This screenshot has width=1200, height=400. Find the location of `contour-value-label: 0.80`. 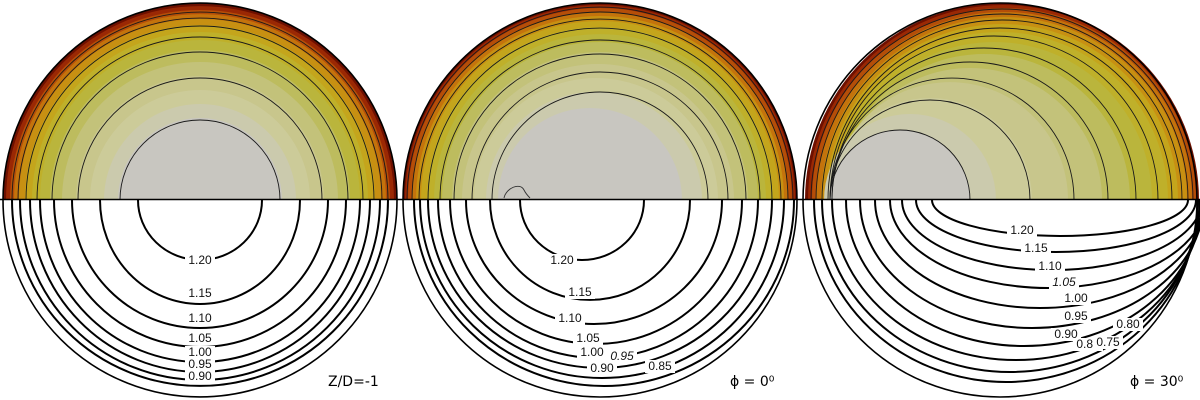

contour-value-label: 0.80 is located at coordinates (1128, 324).